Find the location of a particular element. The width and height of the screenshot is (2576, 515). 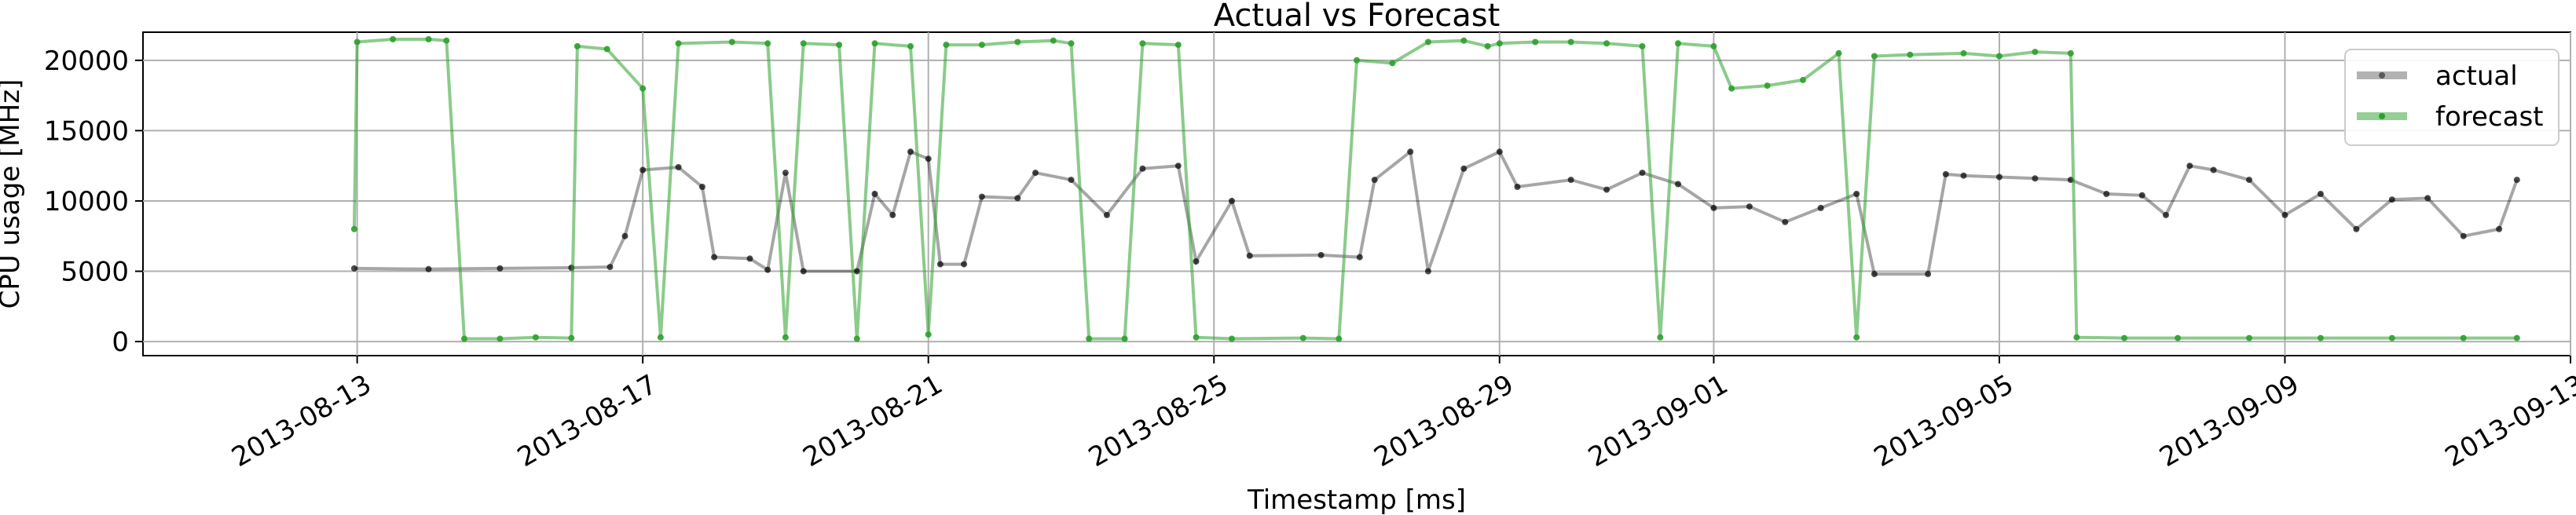

legend: actual forecast is located at coordinates (2452, 97).